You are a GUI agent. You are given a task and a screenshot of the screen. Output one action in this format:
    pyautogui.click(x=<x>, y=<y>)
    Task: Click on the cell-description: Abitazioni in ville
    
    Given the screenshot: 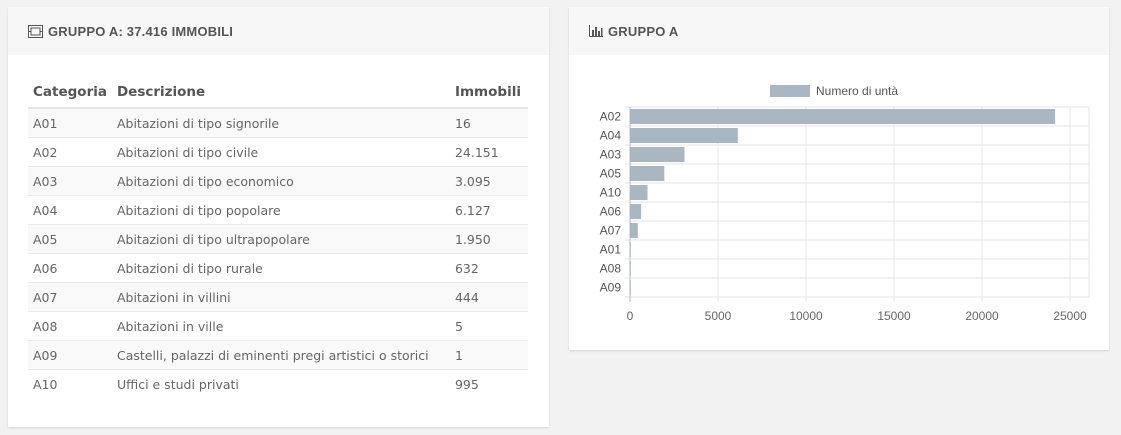 What is the action you would take?
    pyautogui.click(x=280, y=326)
    